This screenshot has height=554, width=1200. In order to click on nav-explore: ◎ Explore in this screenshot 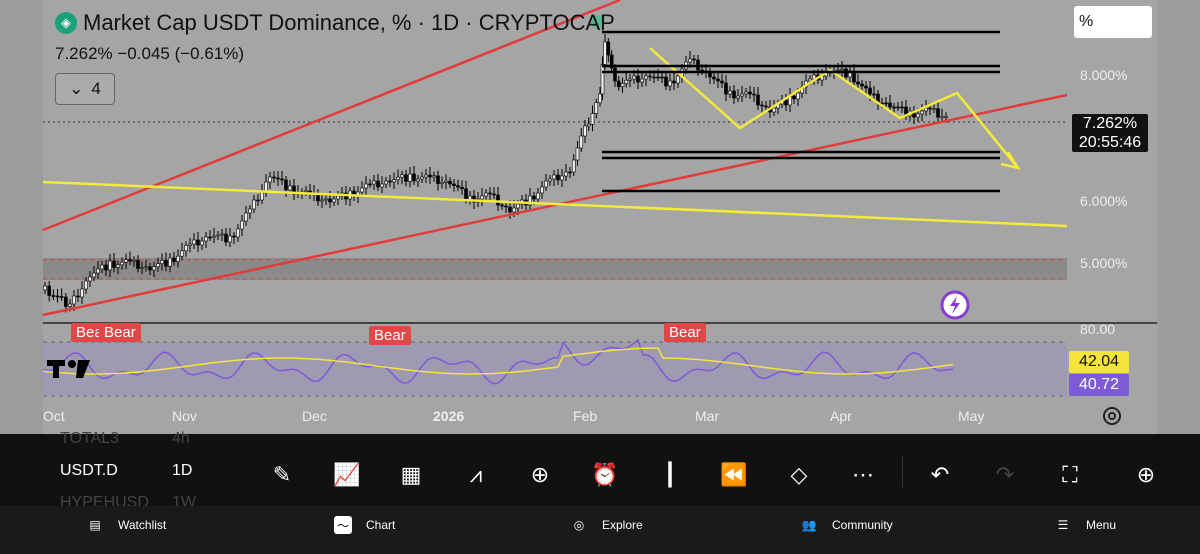, I will do `click(606, 525)`.